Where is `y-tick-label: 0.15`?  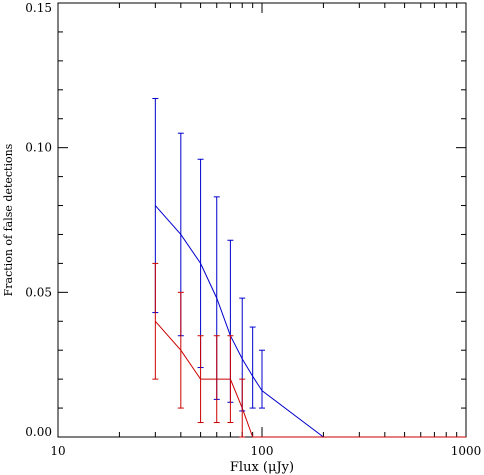 y-tick-label: 0.15 is located at coordinates (38, 8).